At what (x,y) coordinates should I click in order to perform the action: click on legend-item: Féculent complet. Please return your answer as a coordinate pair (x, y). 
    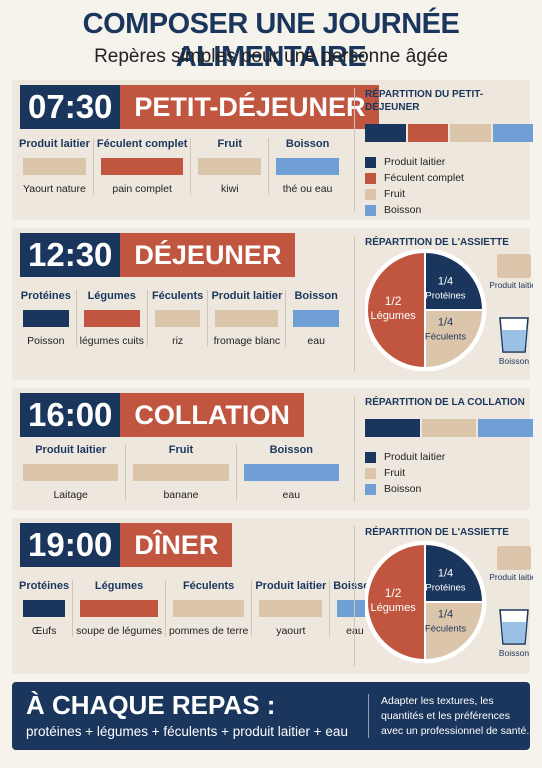
    Looking at the image, I should click on (449, 178).